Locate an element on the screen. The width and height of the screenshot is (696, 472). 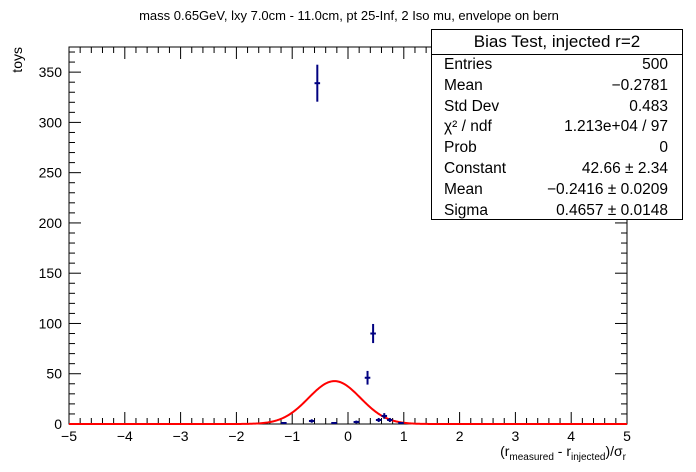
x-axis-label-part: injected is located at coordinates (588, 457).